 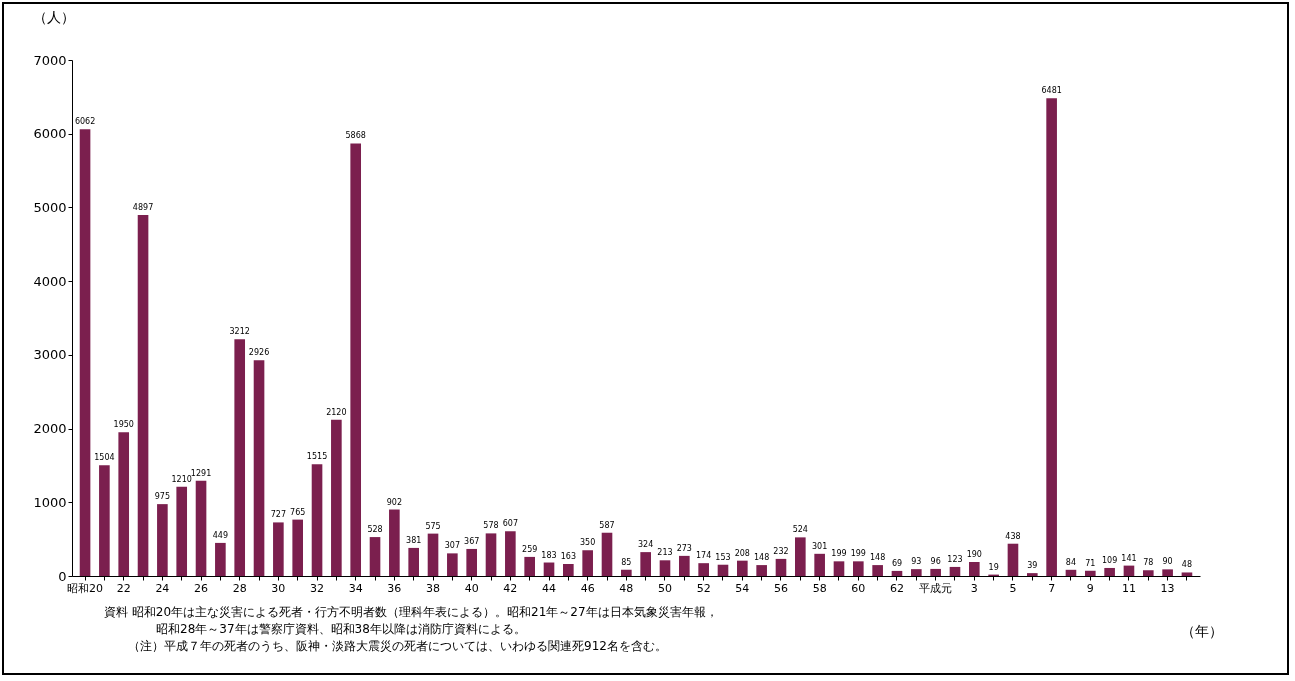 What do you see at coordinates (394, 502) in the screenshot?
I see `data-label: 902` at bounding box center [394, 502].